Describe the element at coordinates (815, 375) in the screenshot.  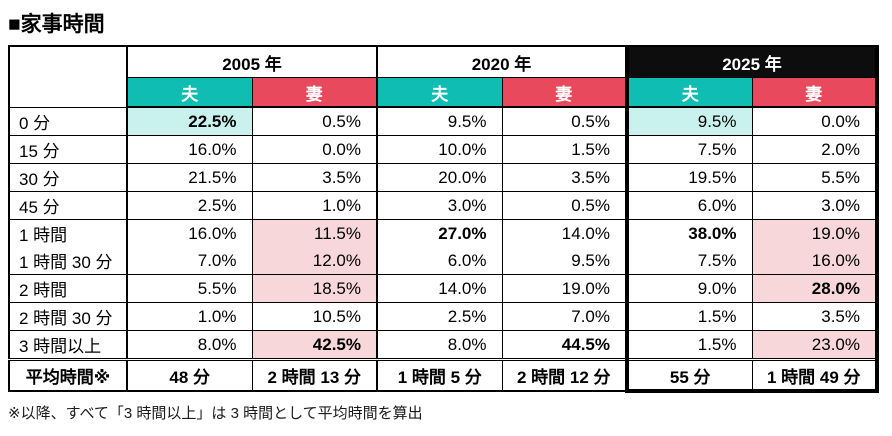
I see `average-value-cell: 1 時間 49 分` at that location.